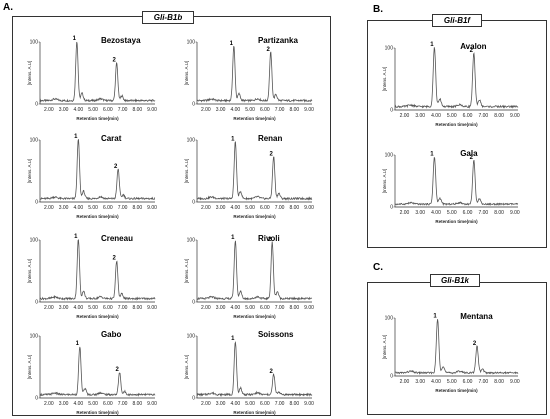  What do you see at coordinates (476, 316) in the screenshot?
I see `cultivar-name: Mentana` at bounding box center [476, 316].